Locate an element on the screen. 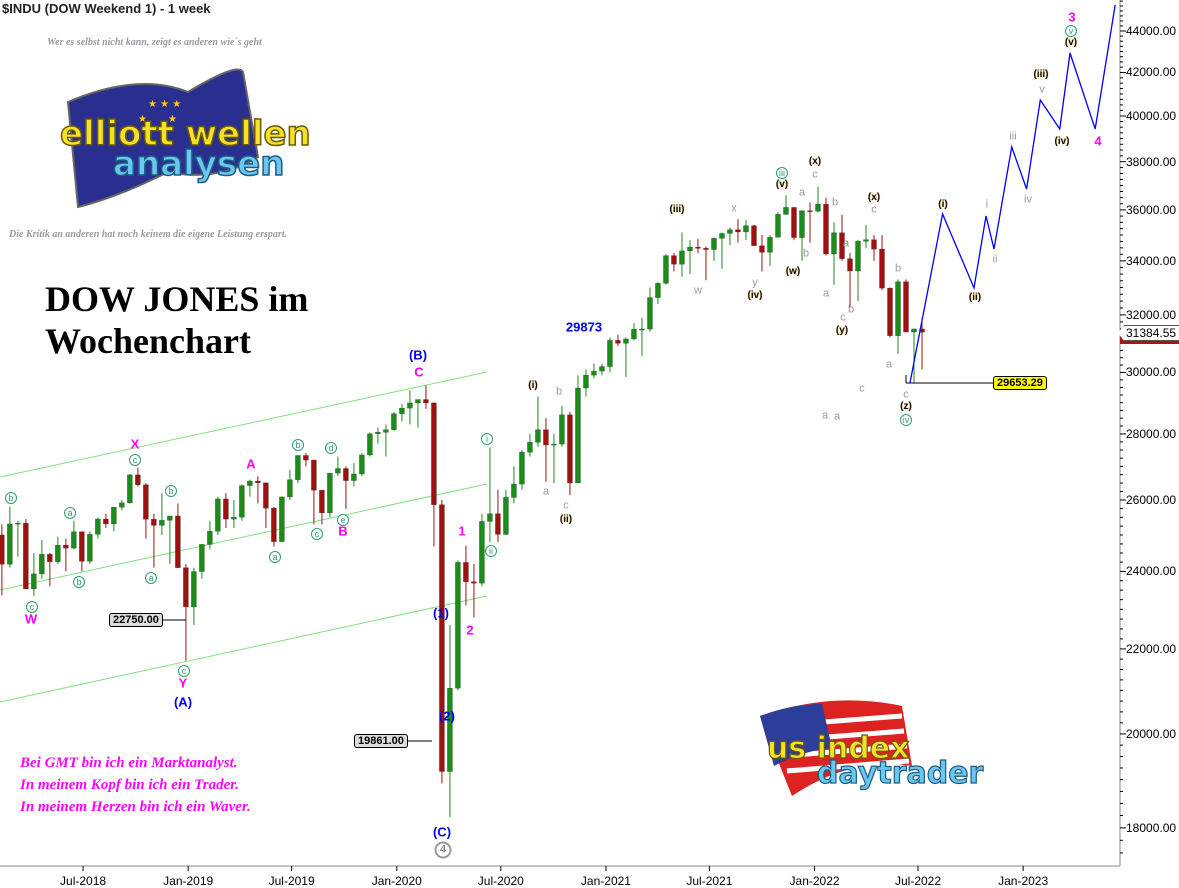 The height and width of the screenshot is (888, 1179). wave-label-circled: iii is located at coordinates (782, 173).